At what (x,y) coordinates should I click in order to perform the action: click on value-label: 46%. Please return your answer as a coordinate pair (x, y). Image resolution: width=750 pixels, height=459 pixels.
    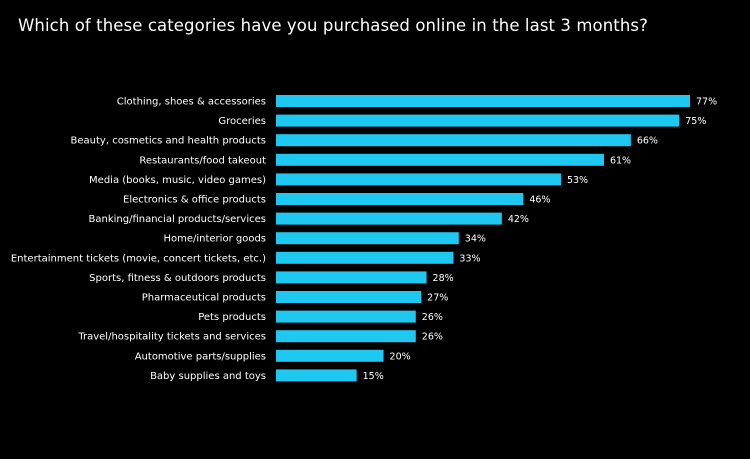
    Looking at the image, I should click on (539, 200).